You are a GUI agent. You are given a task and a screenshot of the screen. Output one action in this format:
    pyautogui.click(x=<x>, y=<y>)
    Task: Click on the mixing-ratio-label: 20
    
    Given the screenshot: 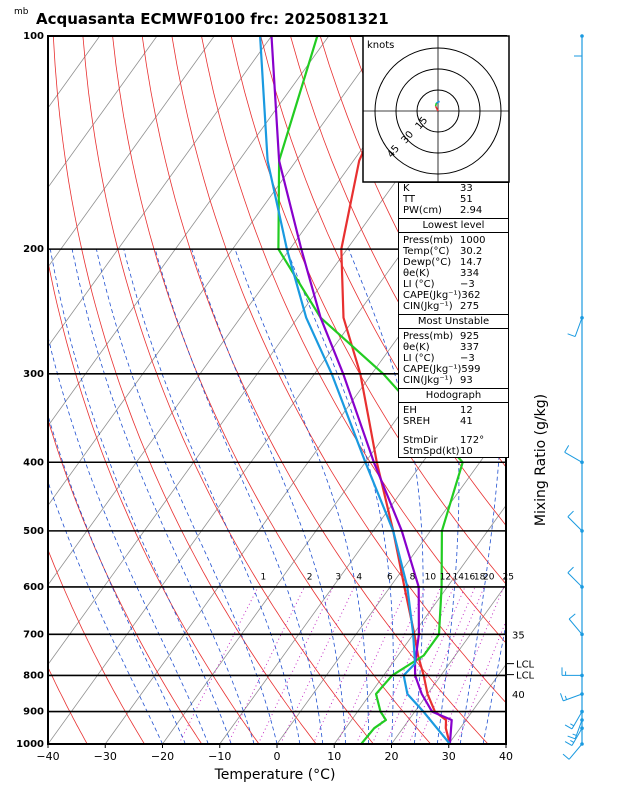 What is the action you would take?
    pyautogui.click(x=489, y=578)
    